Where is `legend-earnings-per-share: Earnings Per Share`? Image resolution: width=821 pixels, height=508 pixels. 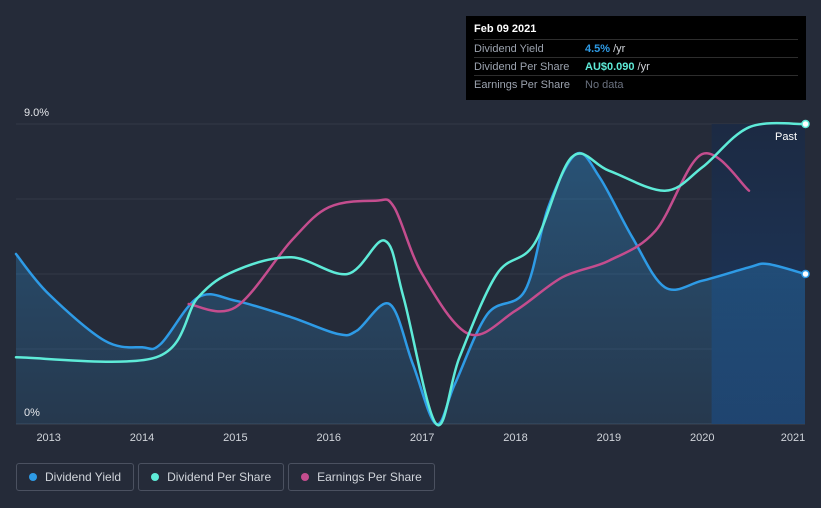 legend-earnings-per-share: Earnings Per Share is located at coordinates (361, 477).